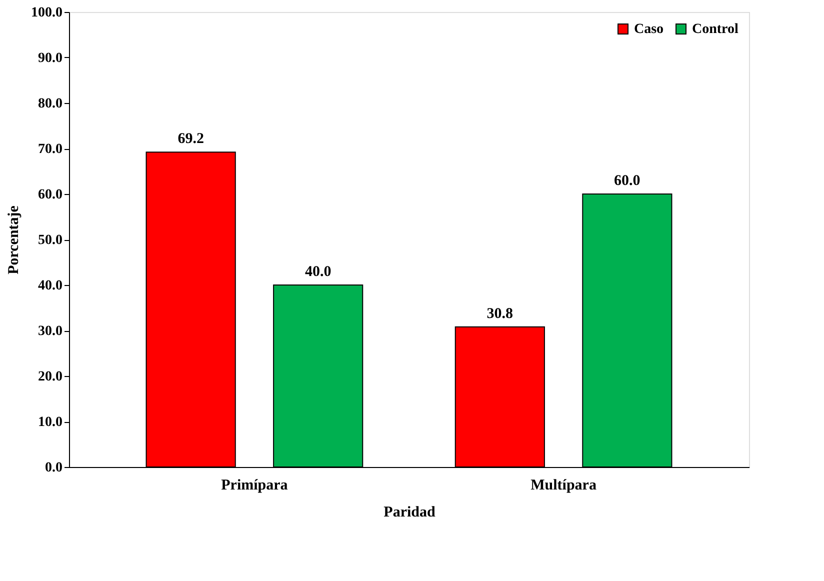  What do you see at coordinates (191, 139) in the screenshot?
I see `data-label: 69.2` at bounding box center [191, 139].